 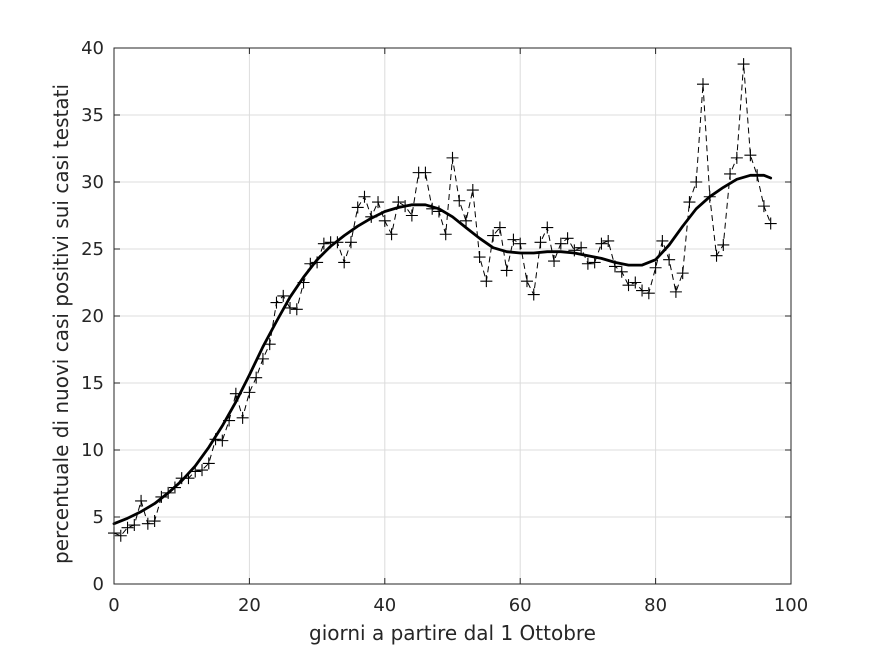 What do you see at coordinates (92, 450) in the screenshot?
I see `y-tick-label: 10` at bounding box center [92, 450].